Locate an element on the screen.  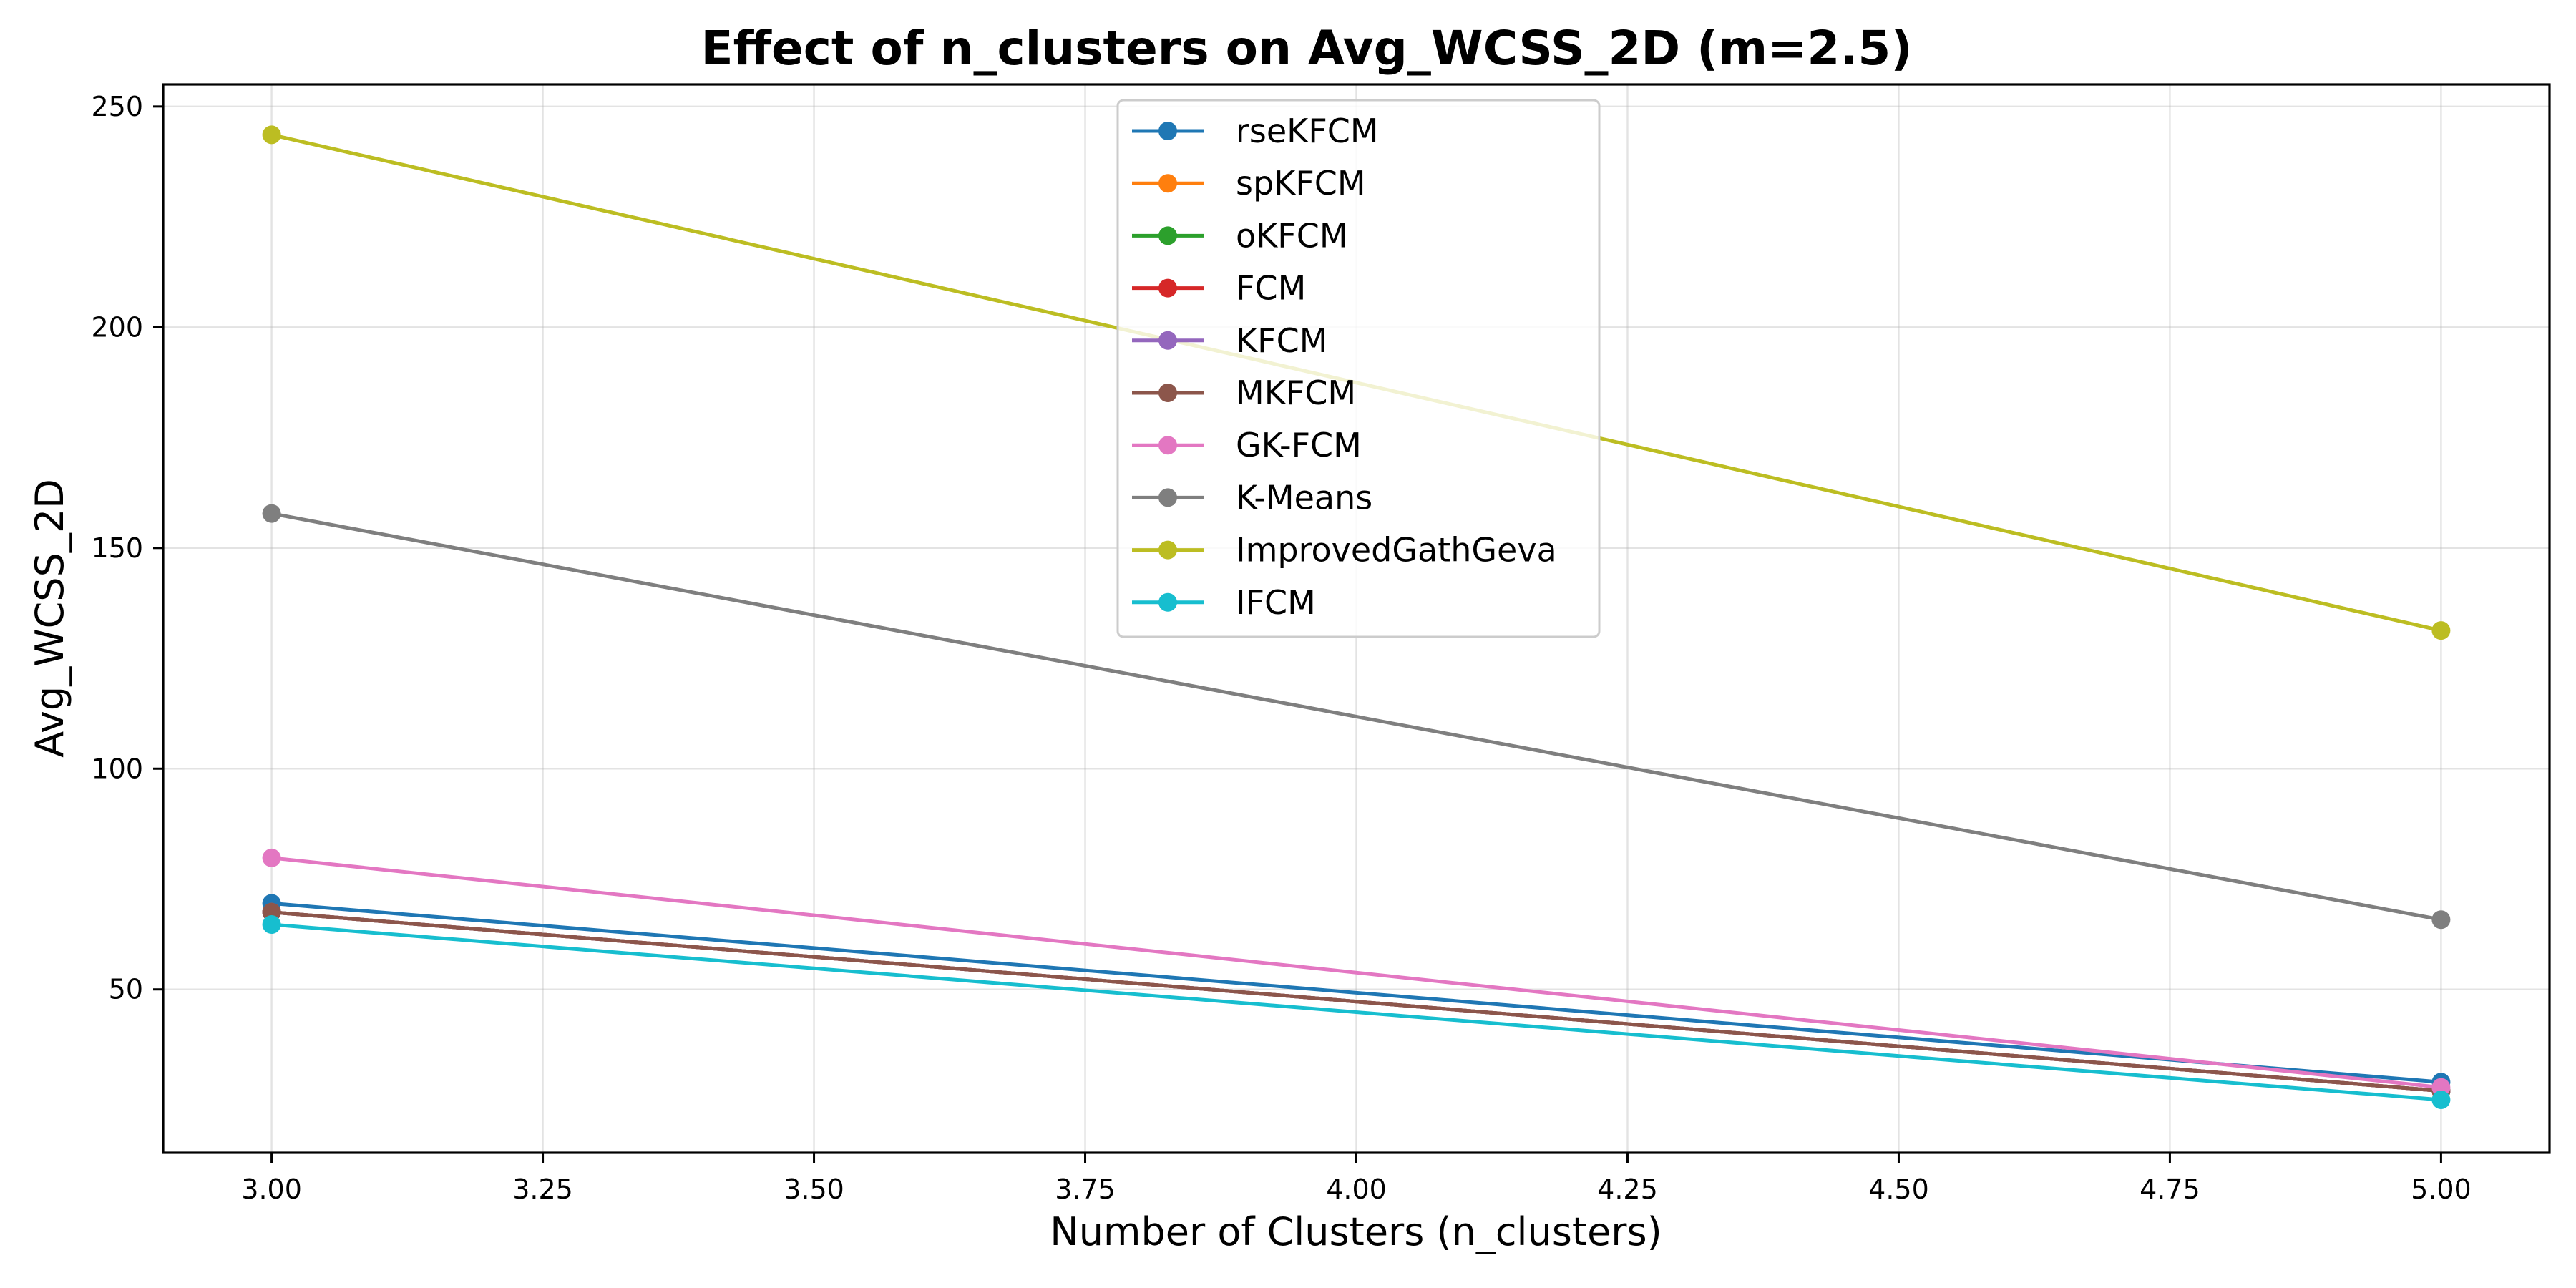
x-tick-label: 3.50 is located at coordinates (814, 1189).